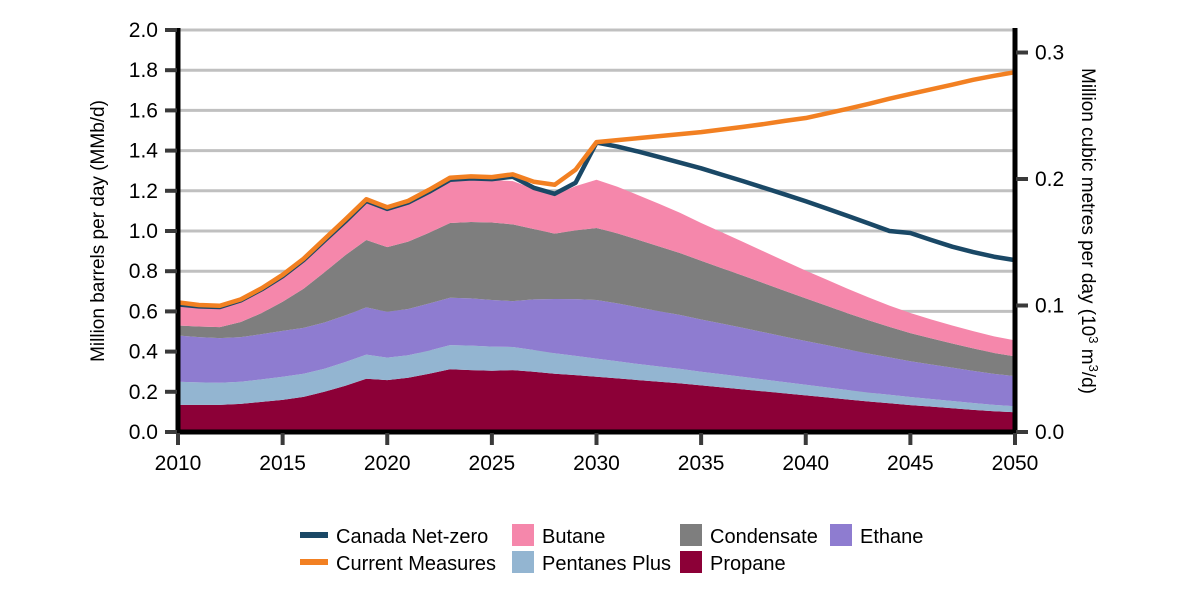 Image resolution: width=1200 pixels, height=600 pixels. I want to click on legend-label: Butane, so click(573, 537).